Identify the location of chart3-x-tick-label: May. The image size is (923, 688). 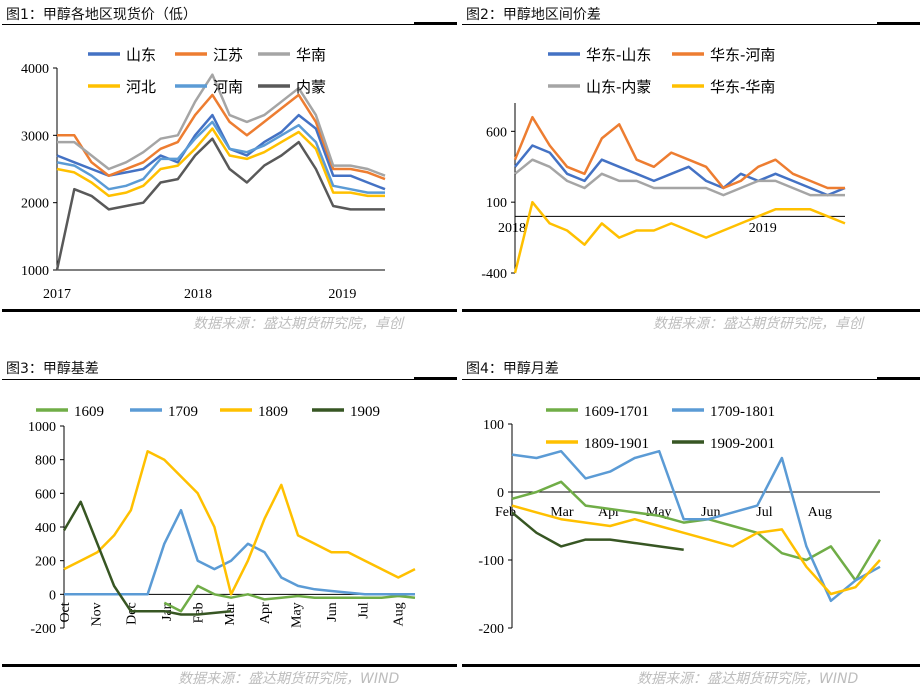
(297, 615).